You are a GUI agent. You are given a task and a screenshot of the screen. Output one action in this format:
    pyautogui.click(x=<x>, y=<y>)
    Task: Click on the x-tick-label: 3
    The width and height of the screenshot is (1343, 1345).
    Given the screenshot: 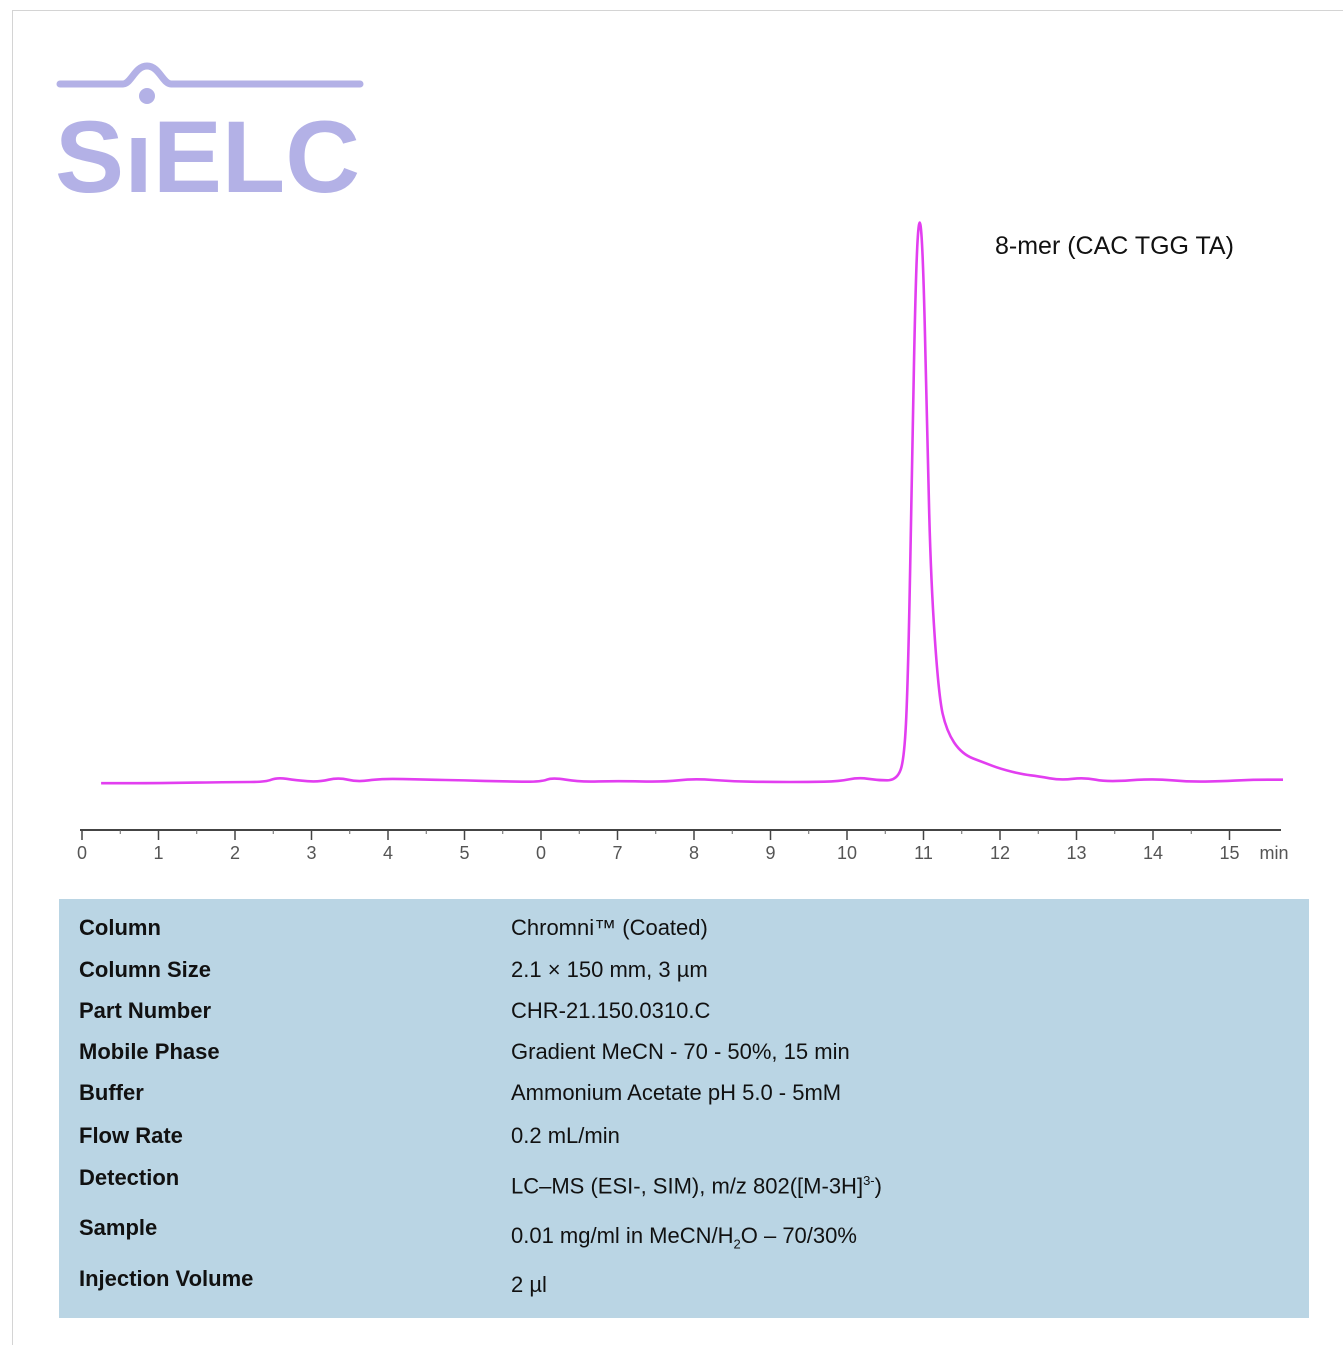 What is the action you would take?
    pyautogui.click(x=311, y=853)
    